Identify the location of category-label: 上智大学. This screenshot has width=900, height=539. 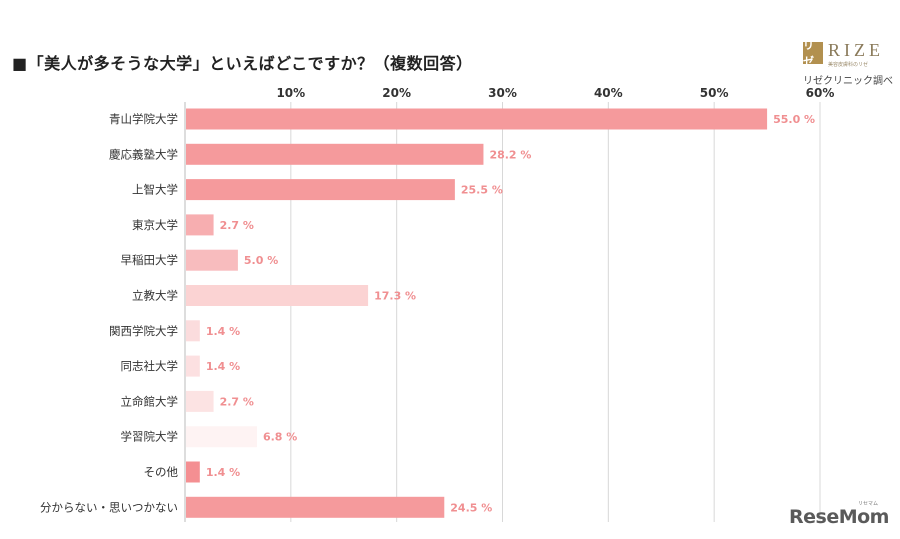
(155, 190).